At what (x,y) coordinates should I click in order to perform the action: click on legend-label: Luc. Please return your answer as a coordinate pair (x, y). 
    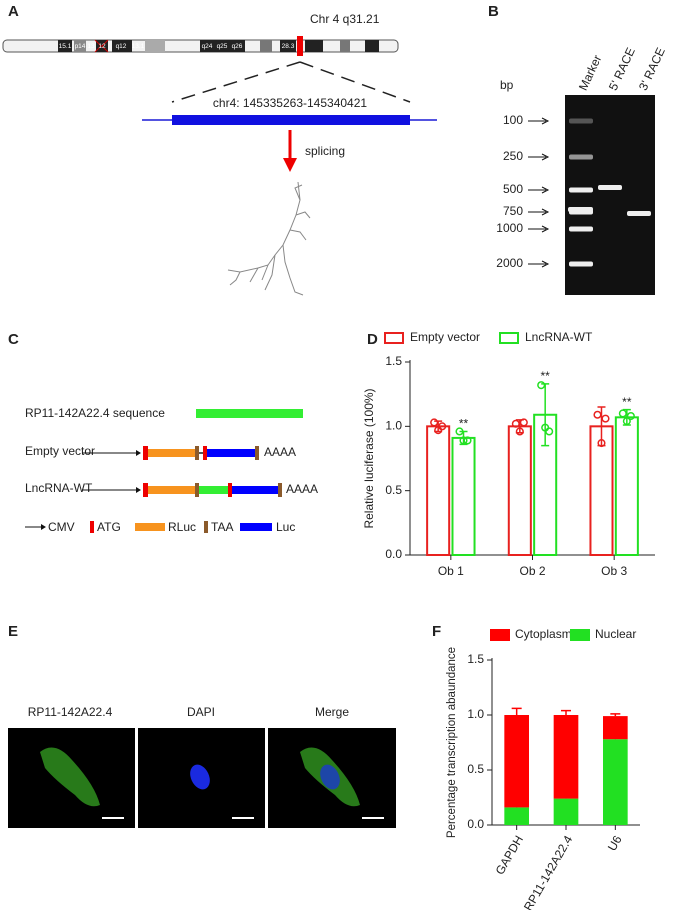
    Looking at the image, I should click on (285, 527).